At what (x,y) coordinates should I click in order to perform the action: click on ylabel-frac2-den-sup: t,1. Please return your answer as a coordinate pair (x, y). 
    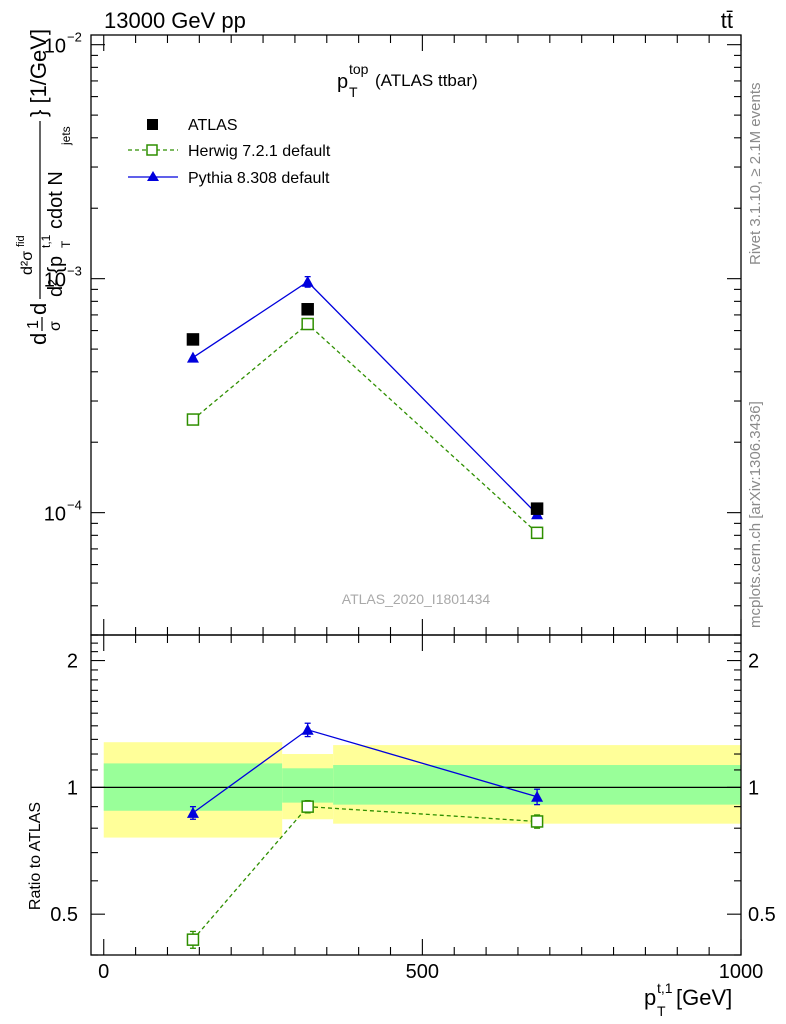
    Looking at the image, I should click on (46, 241).